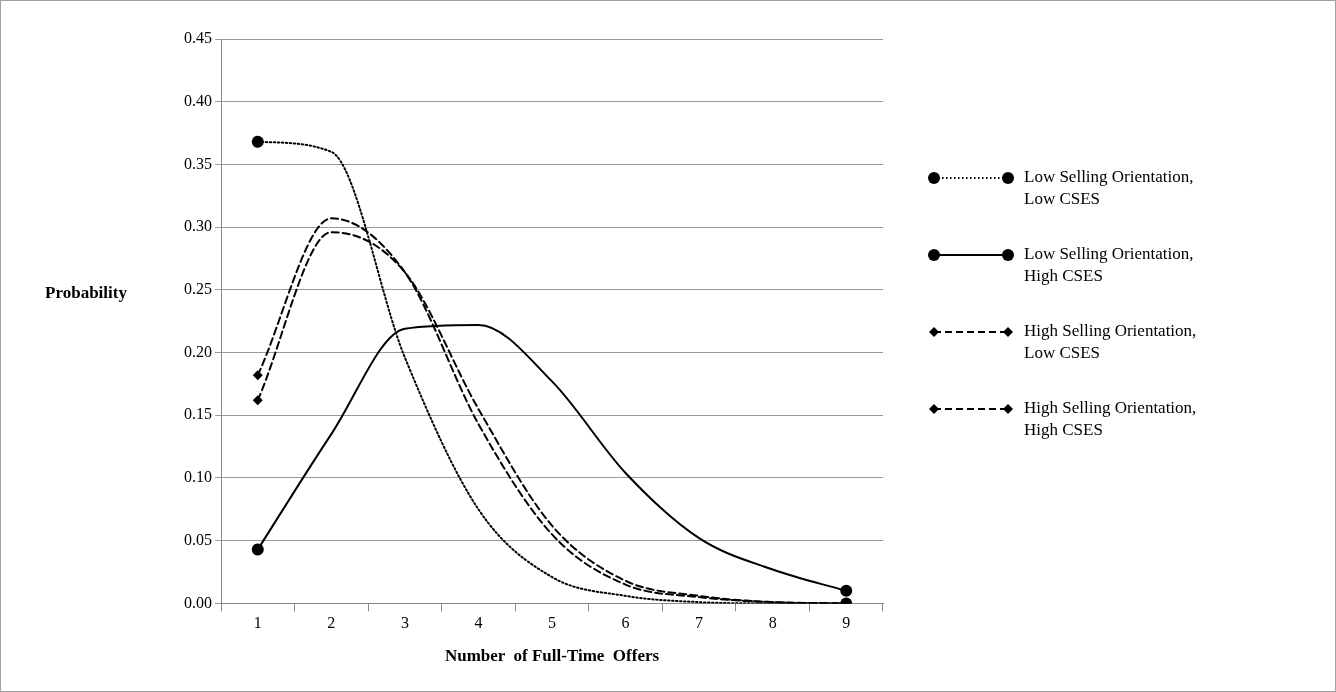 The height and width of the screenshot is (692, 1336). What do you see at coordinates (846, 623) in the screenshot?
I see `x-tick-label: 9` at bounding box center [846, 623].